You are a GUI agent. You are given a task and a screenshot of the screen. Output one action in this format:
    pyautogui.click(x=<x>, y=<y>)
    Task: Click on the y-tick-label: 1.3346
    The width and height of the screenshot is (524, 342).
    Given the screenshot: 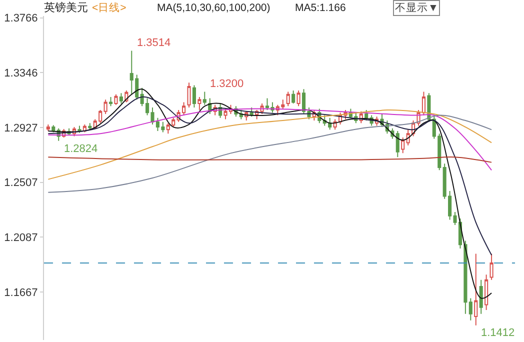 What is the action you would take?
    pyautogui.click(x=21, y=74)
    